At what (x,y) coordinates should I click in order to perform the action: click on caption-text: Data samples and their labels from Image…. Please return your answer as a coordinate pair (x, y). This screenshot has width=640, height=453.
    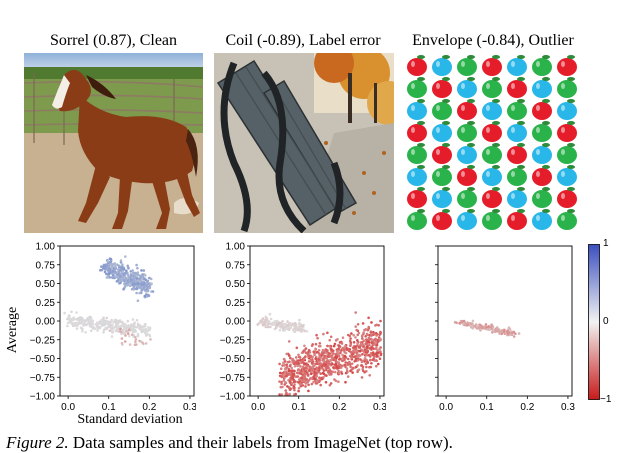
    Looking at the image, I should click on (260, 442).